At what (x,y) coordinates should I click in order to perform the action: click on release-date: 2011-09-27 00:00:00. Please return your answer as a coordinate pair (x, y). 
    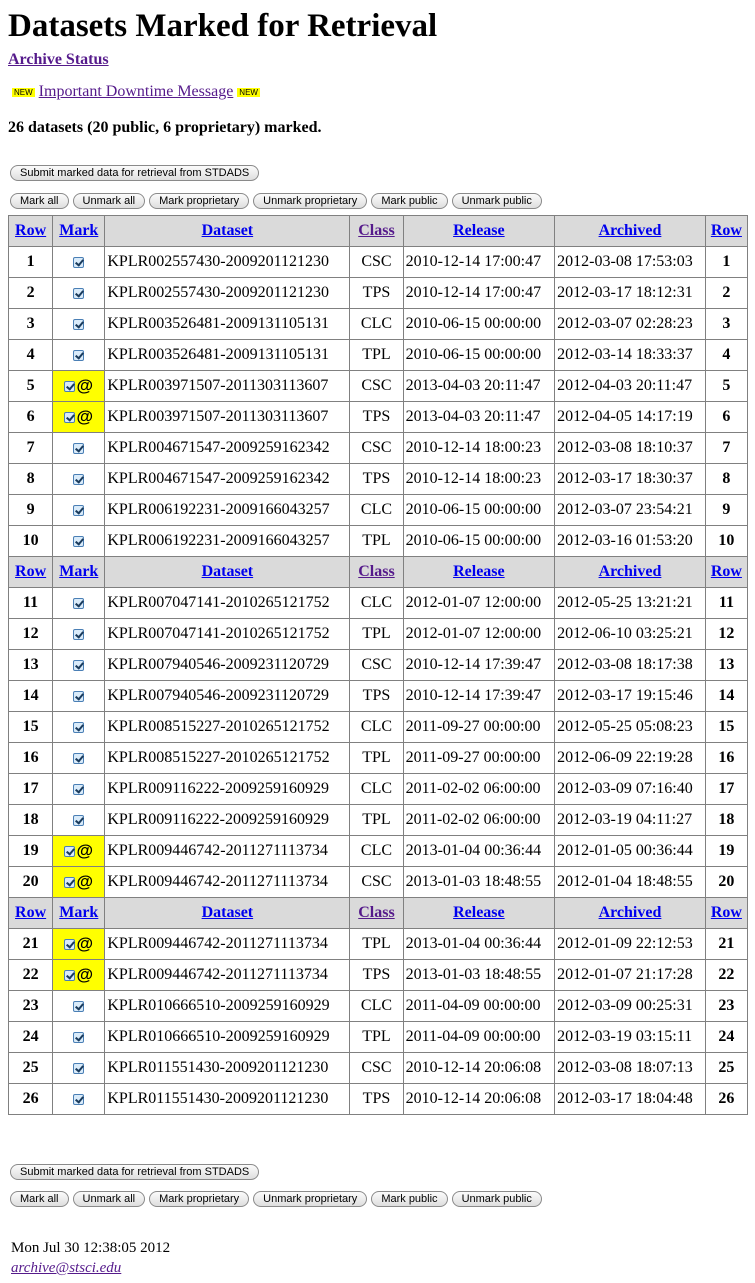
    Looking at the image, I should click on (479, 727).